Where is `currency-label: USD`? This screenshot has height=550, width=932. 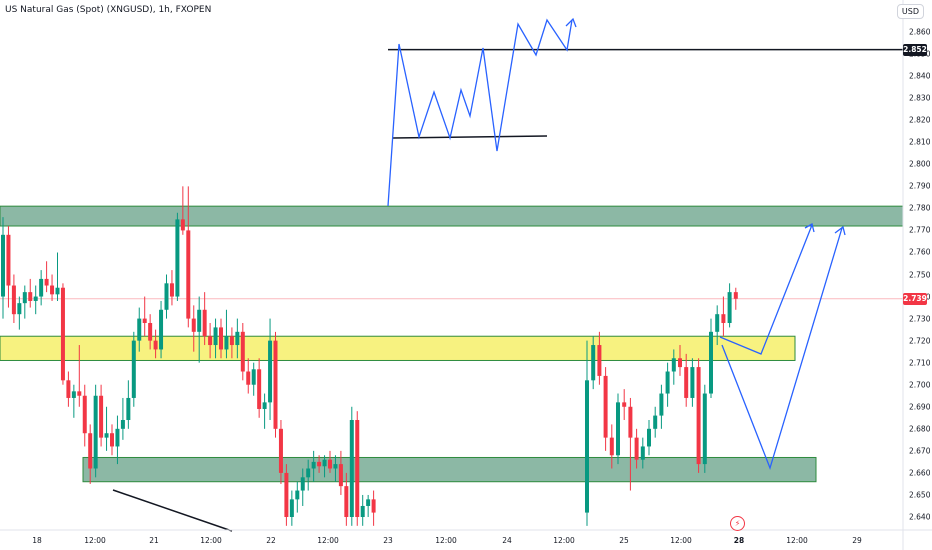
currency-label: USD is located at coordinates (910, 11).